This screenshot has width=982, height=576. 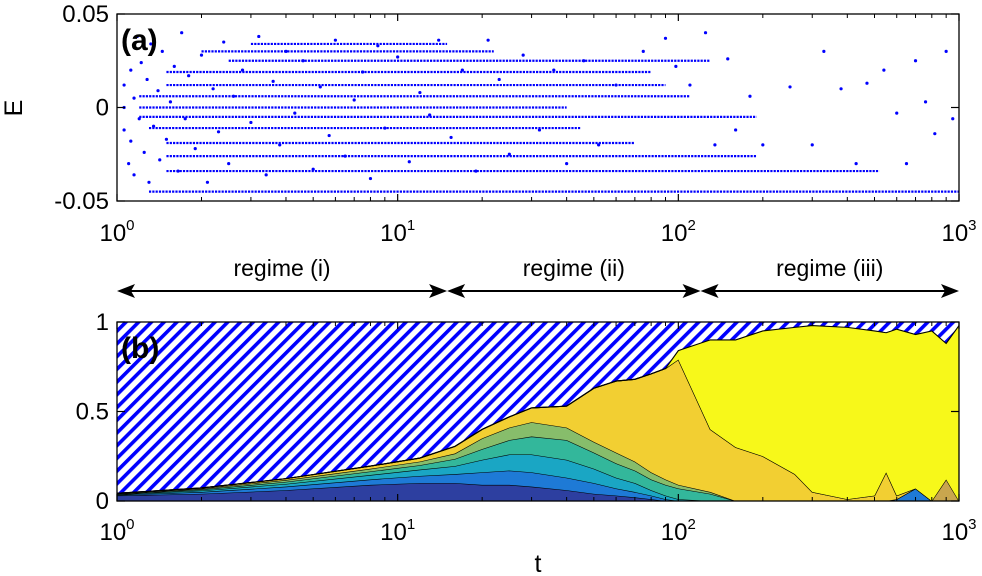 What do you see at coordinates (85, 14) in the screenshot?
I see `y-tick-label: 0.05` at bounding box center [85, 14].